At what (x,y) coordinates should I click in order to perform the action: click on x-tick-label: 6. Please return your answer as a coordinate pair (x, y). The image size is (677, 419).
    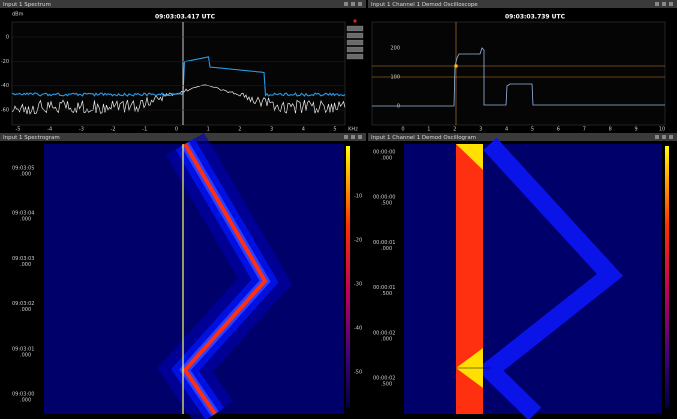
    Looking at the image, I should click on (558, 130).